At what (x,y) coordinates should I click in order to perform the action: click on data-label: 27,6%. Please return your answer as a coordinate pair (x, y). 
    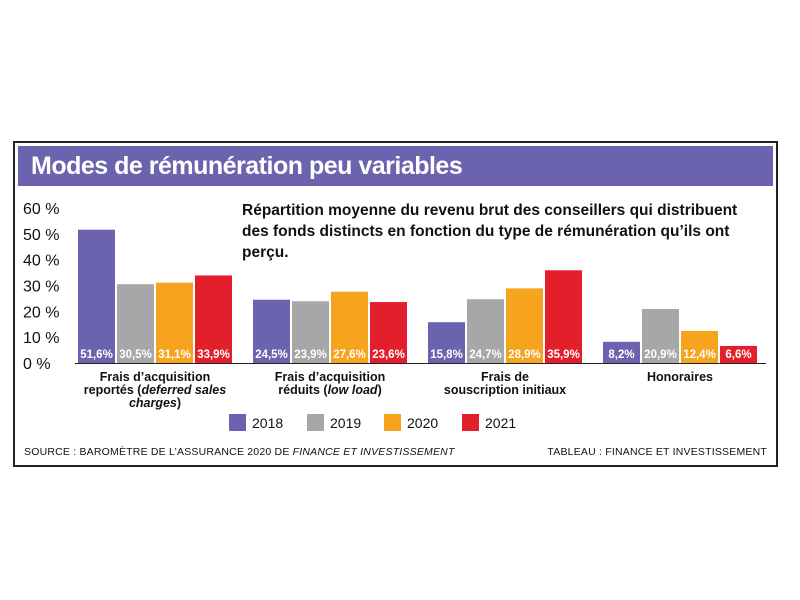
    Looking at the image, I should click on (349, 355).